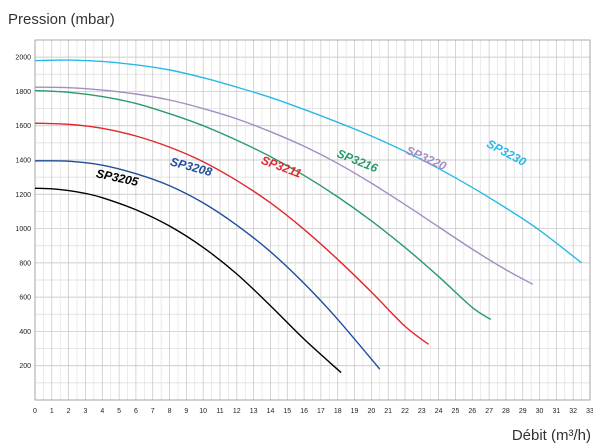 This screenshot has width=593, height=445. What do you see at coordinates (25, 298) in the screenshot?
I see `y-tick-label: 600` at bounding box center [25, 298].